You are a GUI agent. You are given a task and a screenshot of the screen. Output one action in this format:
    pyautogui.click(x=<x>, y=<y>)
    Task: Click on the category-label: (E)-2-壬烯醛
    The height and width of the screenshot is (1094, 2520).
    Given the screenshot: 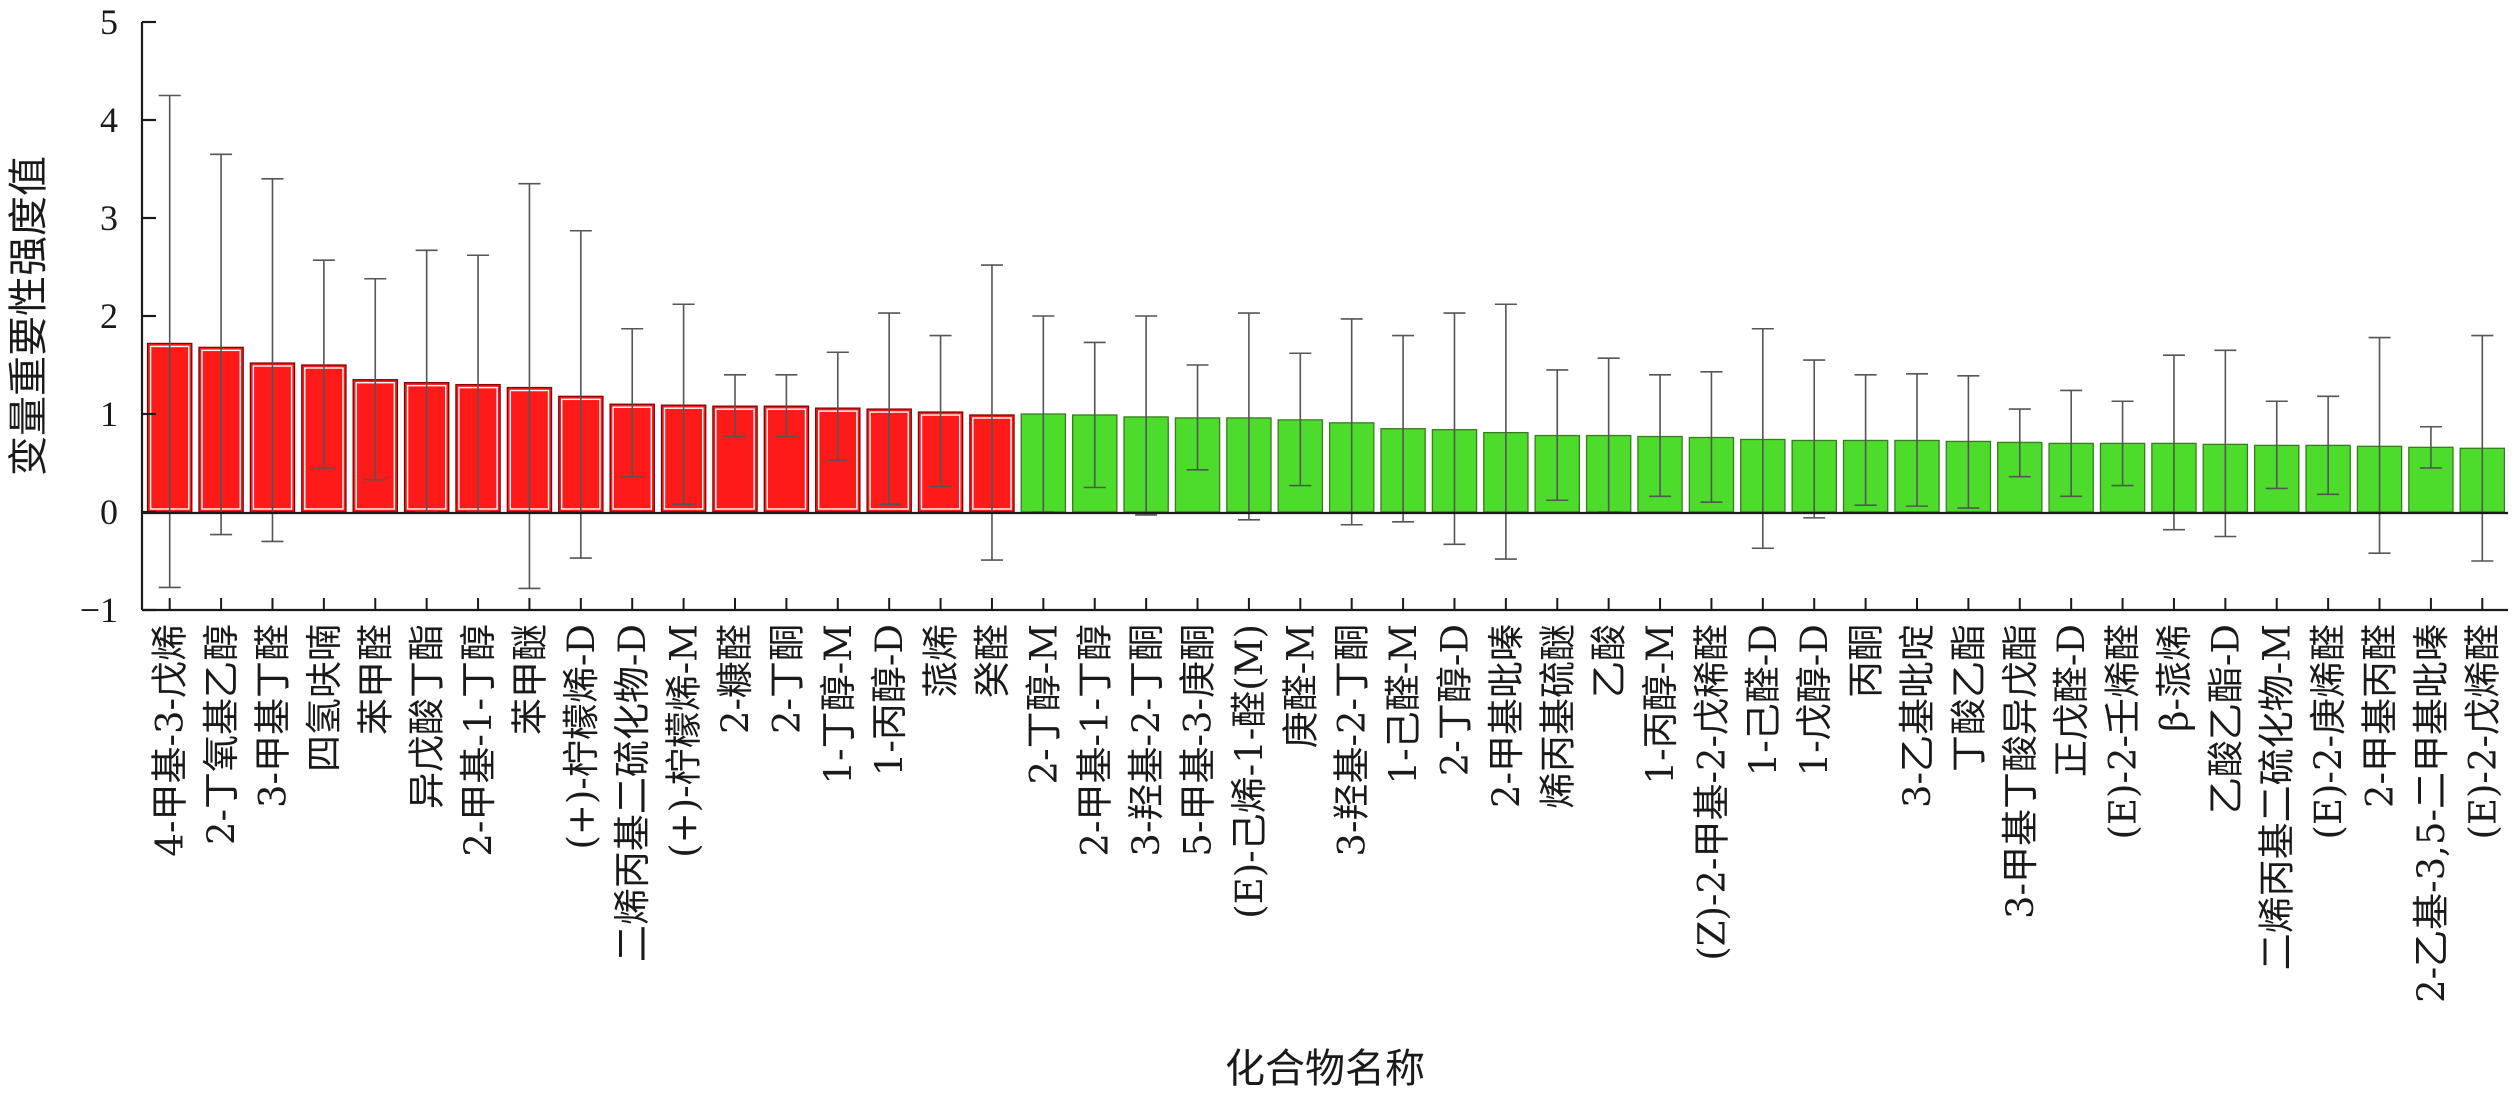 What is the action you would take?
    pyautogui.click(x=2123, y=731)
    